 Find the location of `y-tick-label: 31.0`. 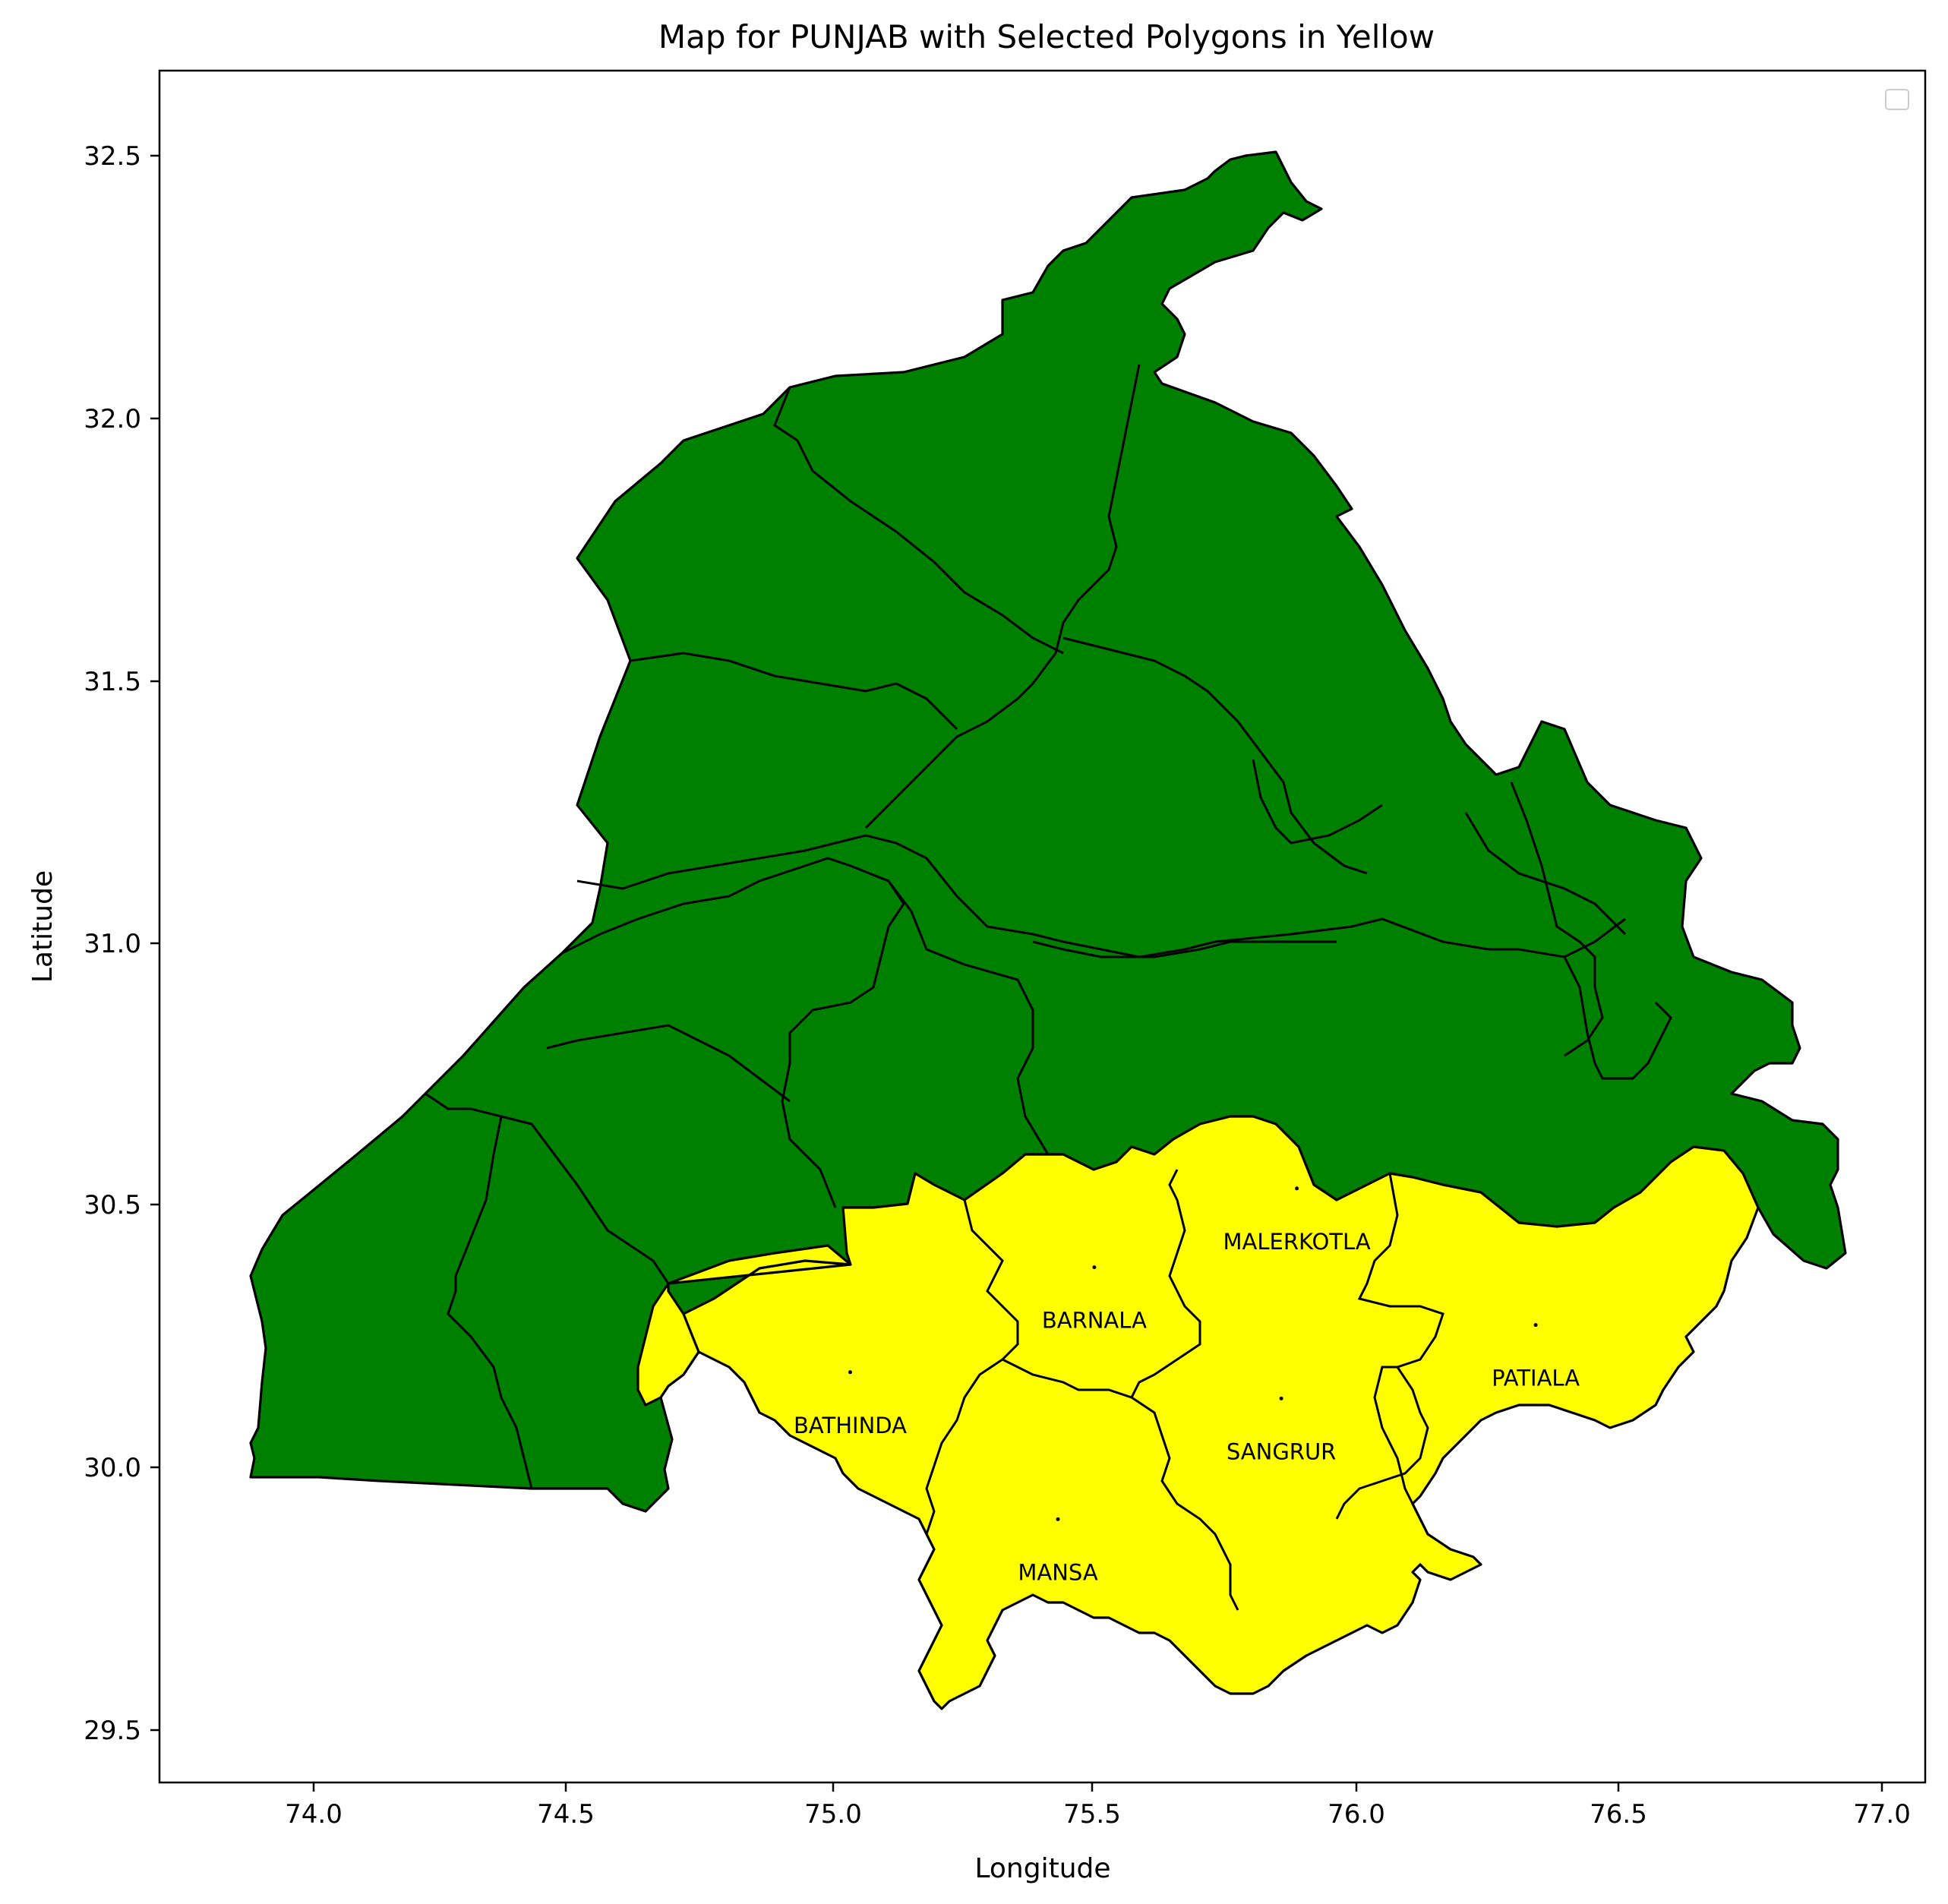

y-tick-label: 31.0 is located at coordinates (112, 944).